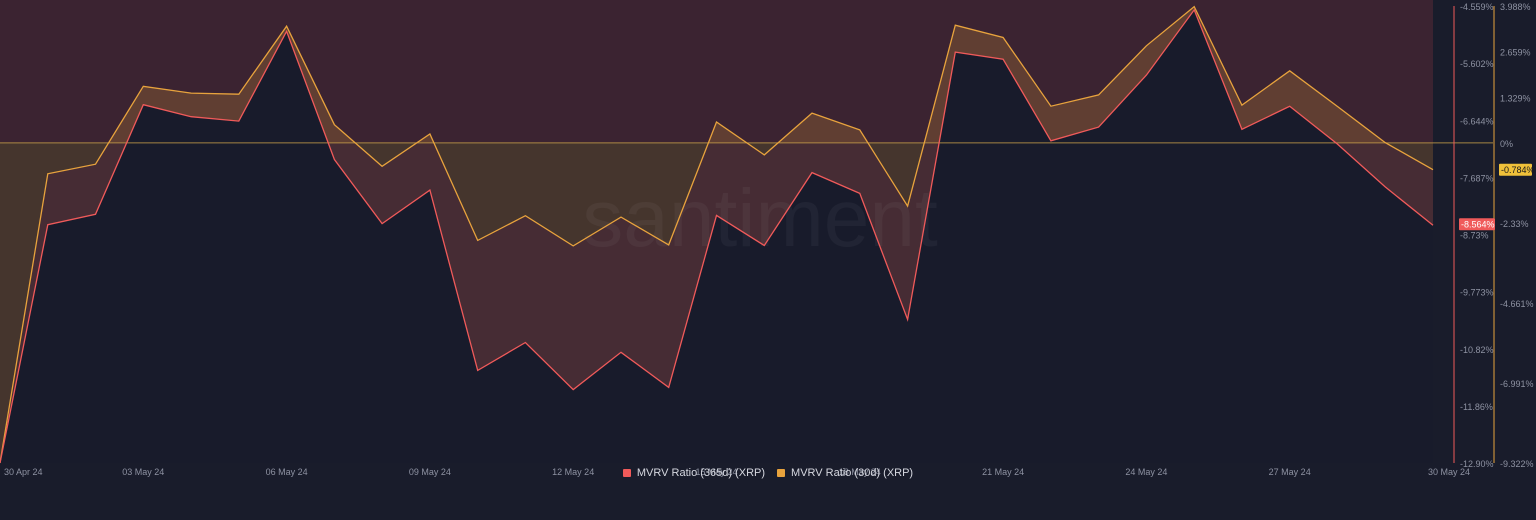 The width and height of the screenshot is (1536, 520). I want to click on legend-item-mvrv-365d: MVRV Ratio (365d) (XRP), so click(694, 473).